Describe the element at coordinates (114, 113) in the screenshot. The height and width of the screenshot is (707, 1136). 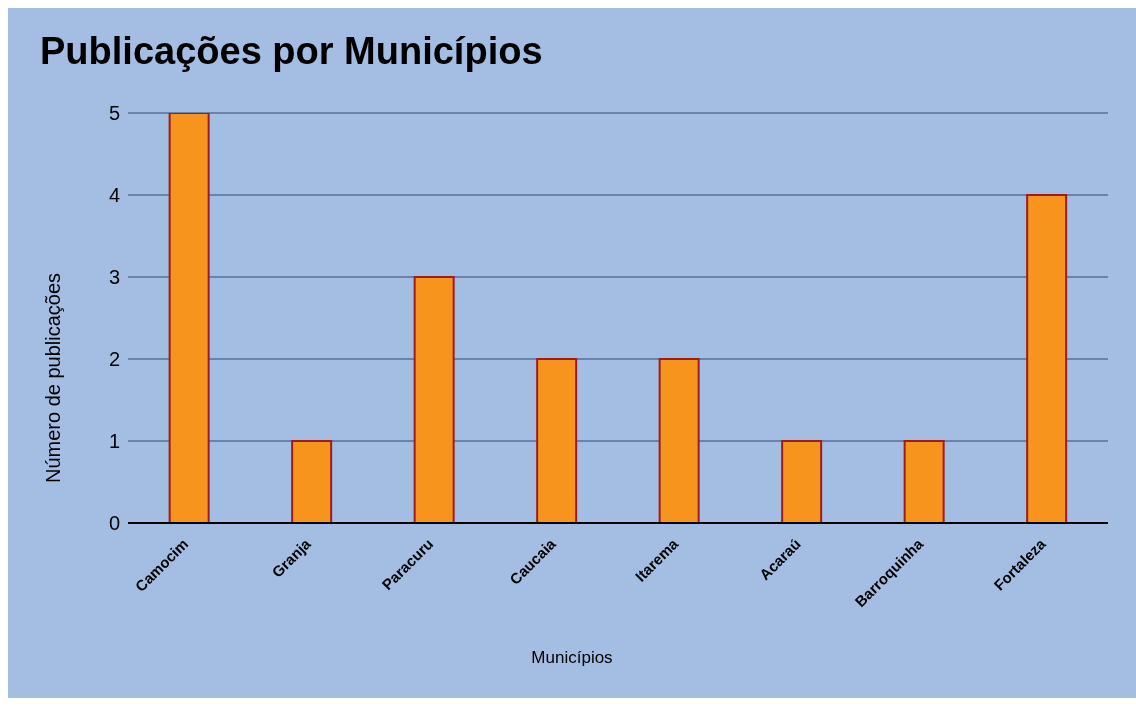
I see `y-tick-label: 5` at that location.